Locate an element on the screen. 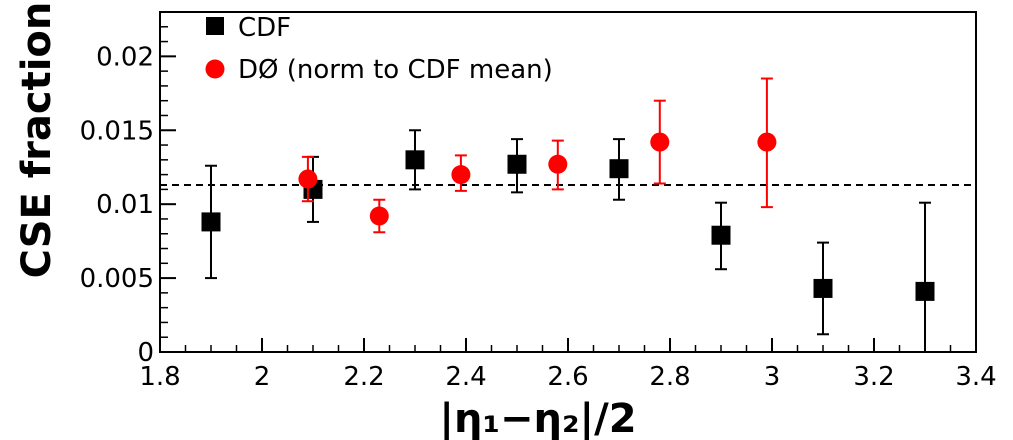 This screenshot has width=1013, height=440. x-tick-label: 2 is located at coordinates (262, 377).